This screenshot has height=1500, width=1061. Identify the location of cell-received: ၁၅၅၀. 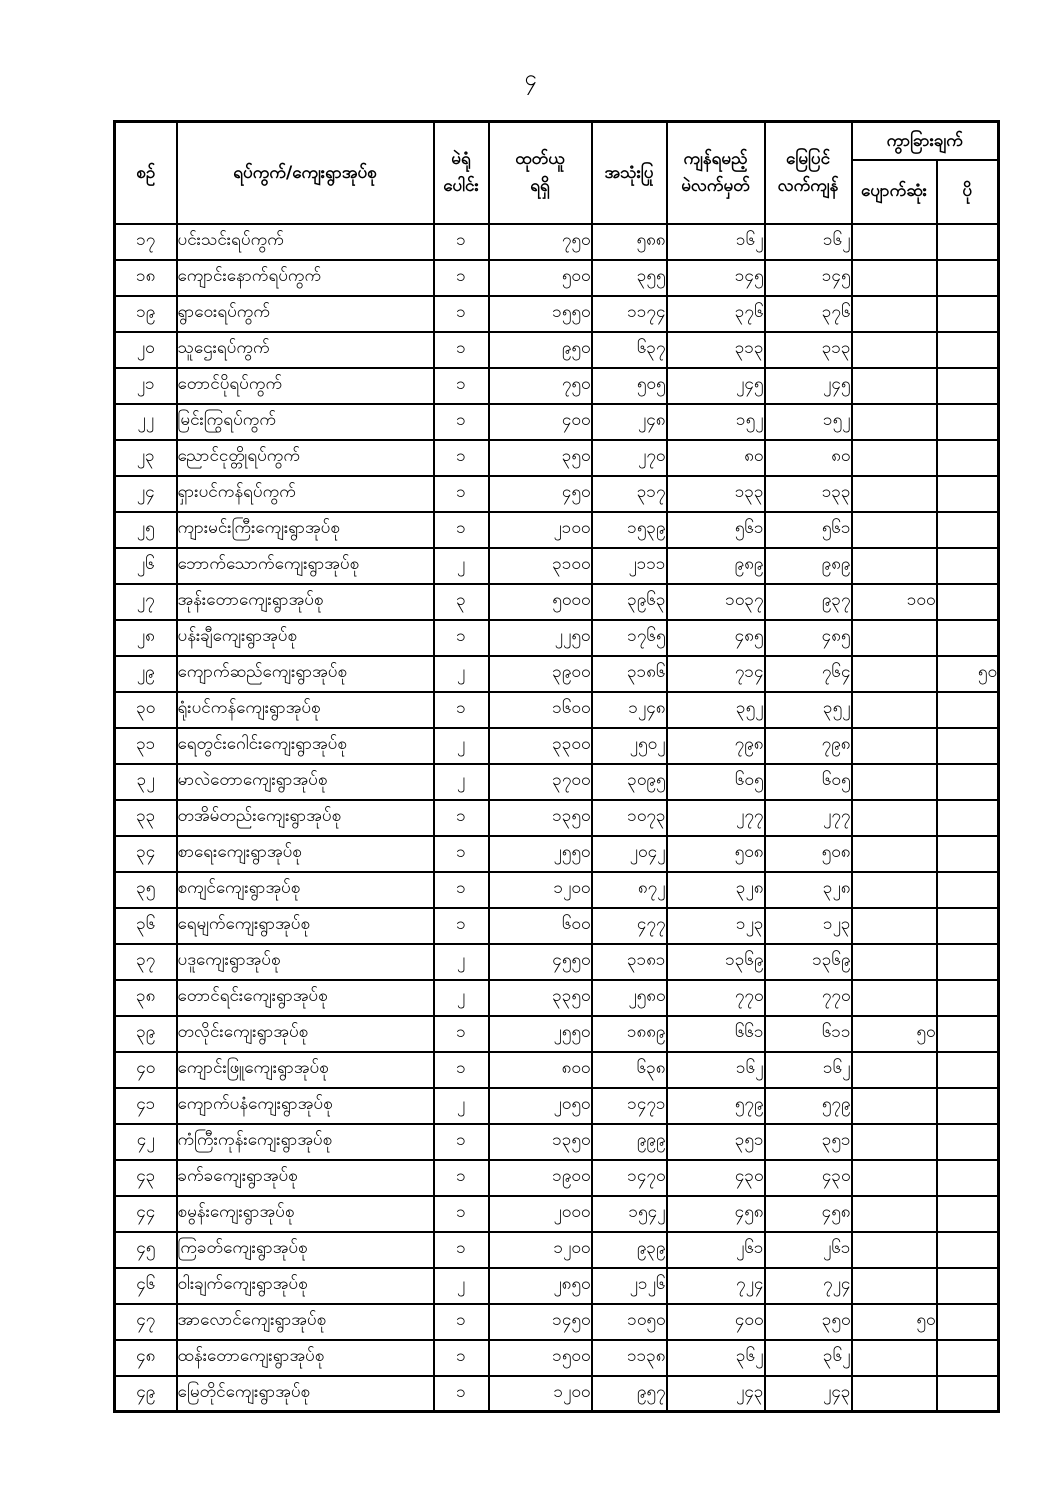
(540, 313).